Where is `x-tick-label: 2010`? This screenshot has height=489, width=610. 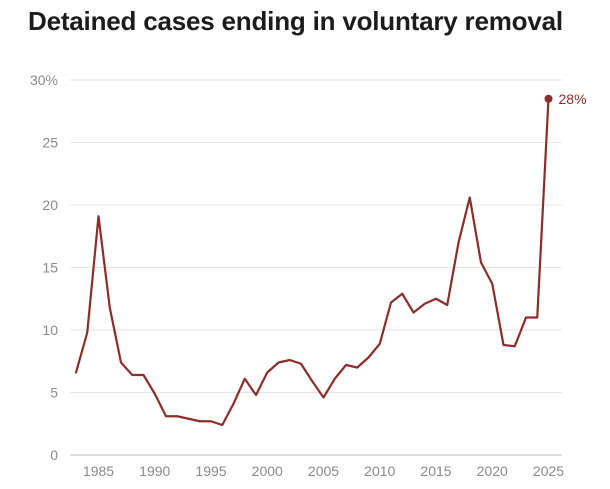
x-tick-label: 2010 is located at coordinates (379, 471).